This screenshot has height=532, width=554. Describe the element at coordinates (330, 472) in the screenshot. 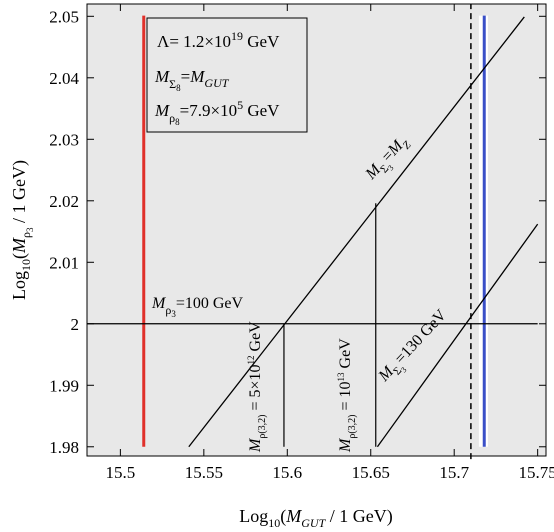

I see `x-tick-labels: 15.5 15.55 15.6 15.65 15.7 15.75` at that location.